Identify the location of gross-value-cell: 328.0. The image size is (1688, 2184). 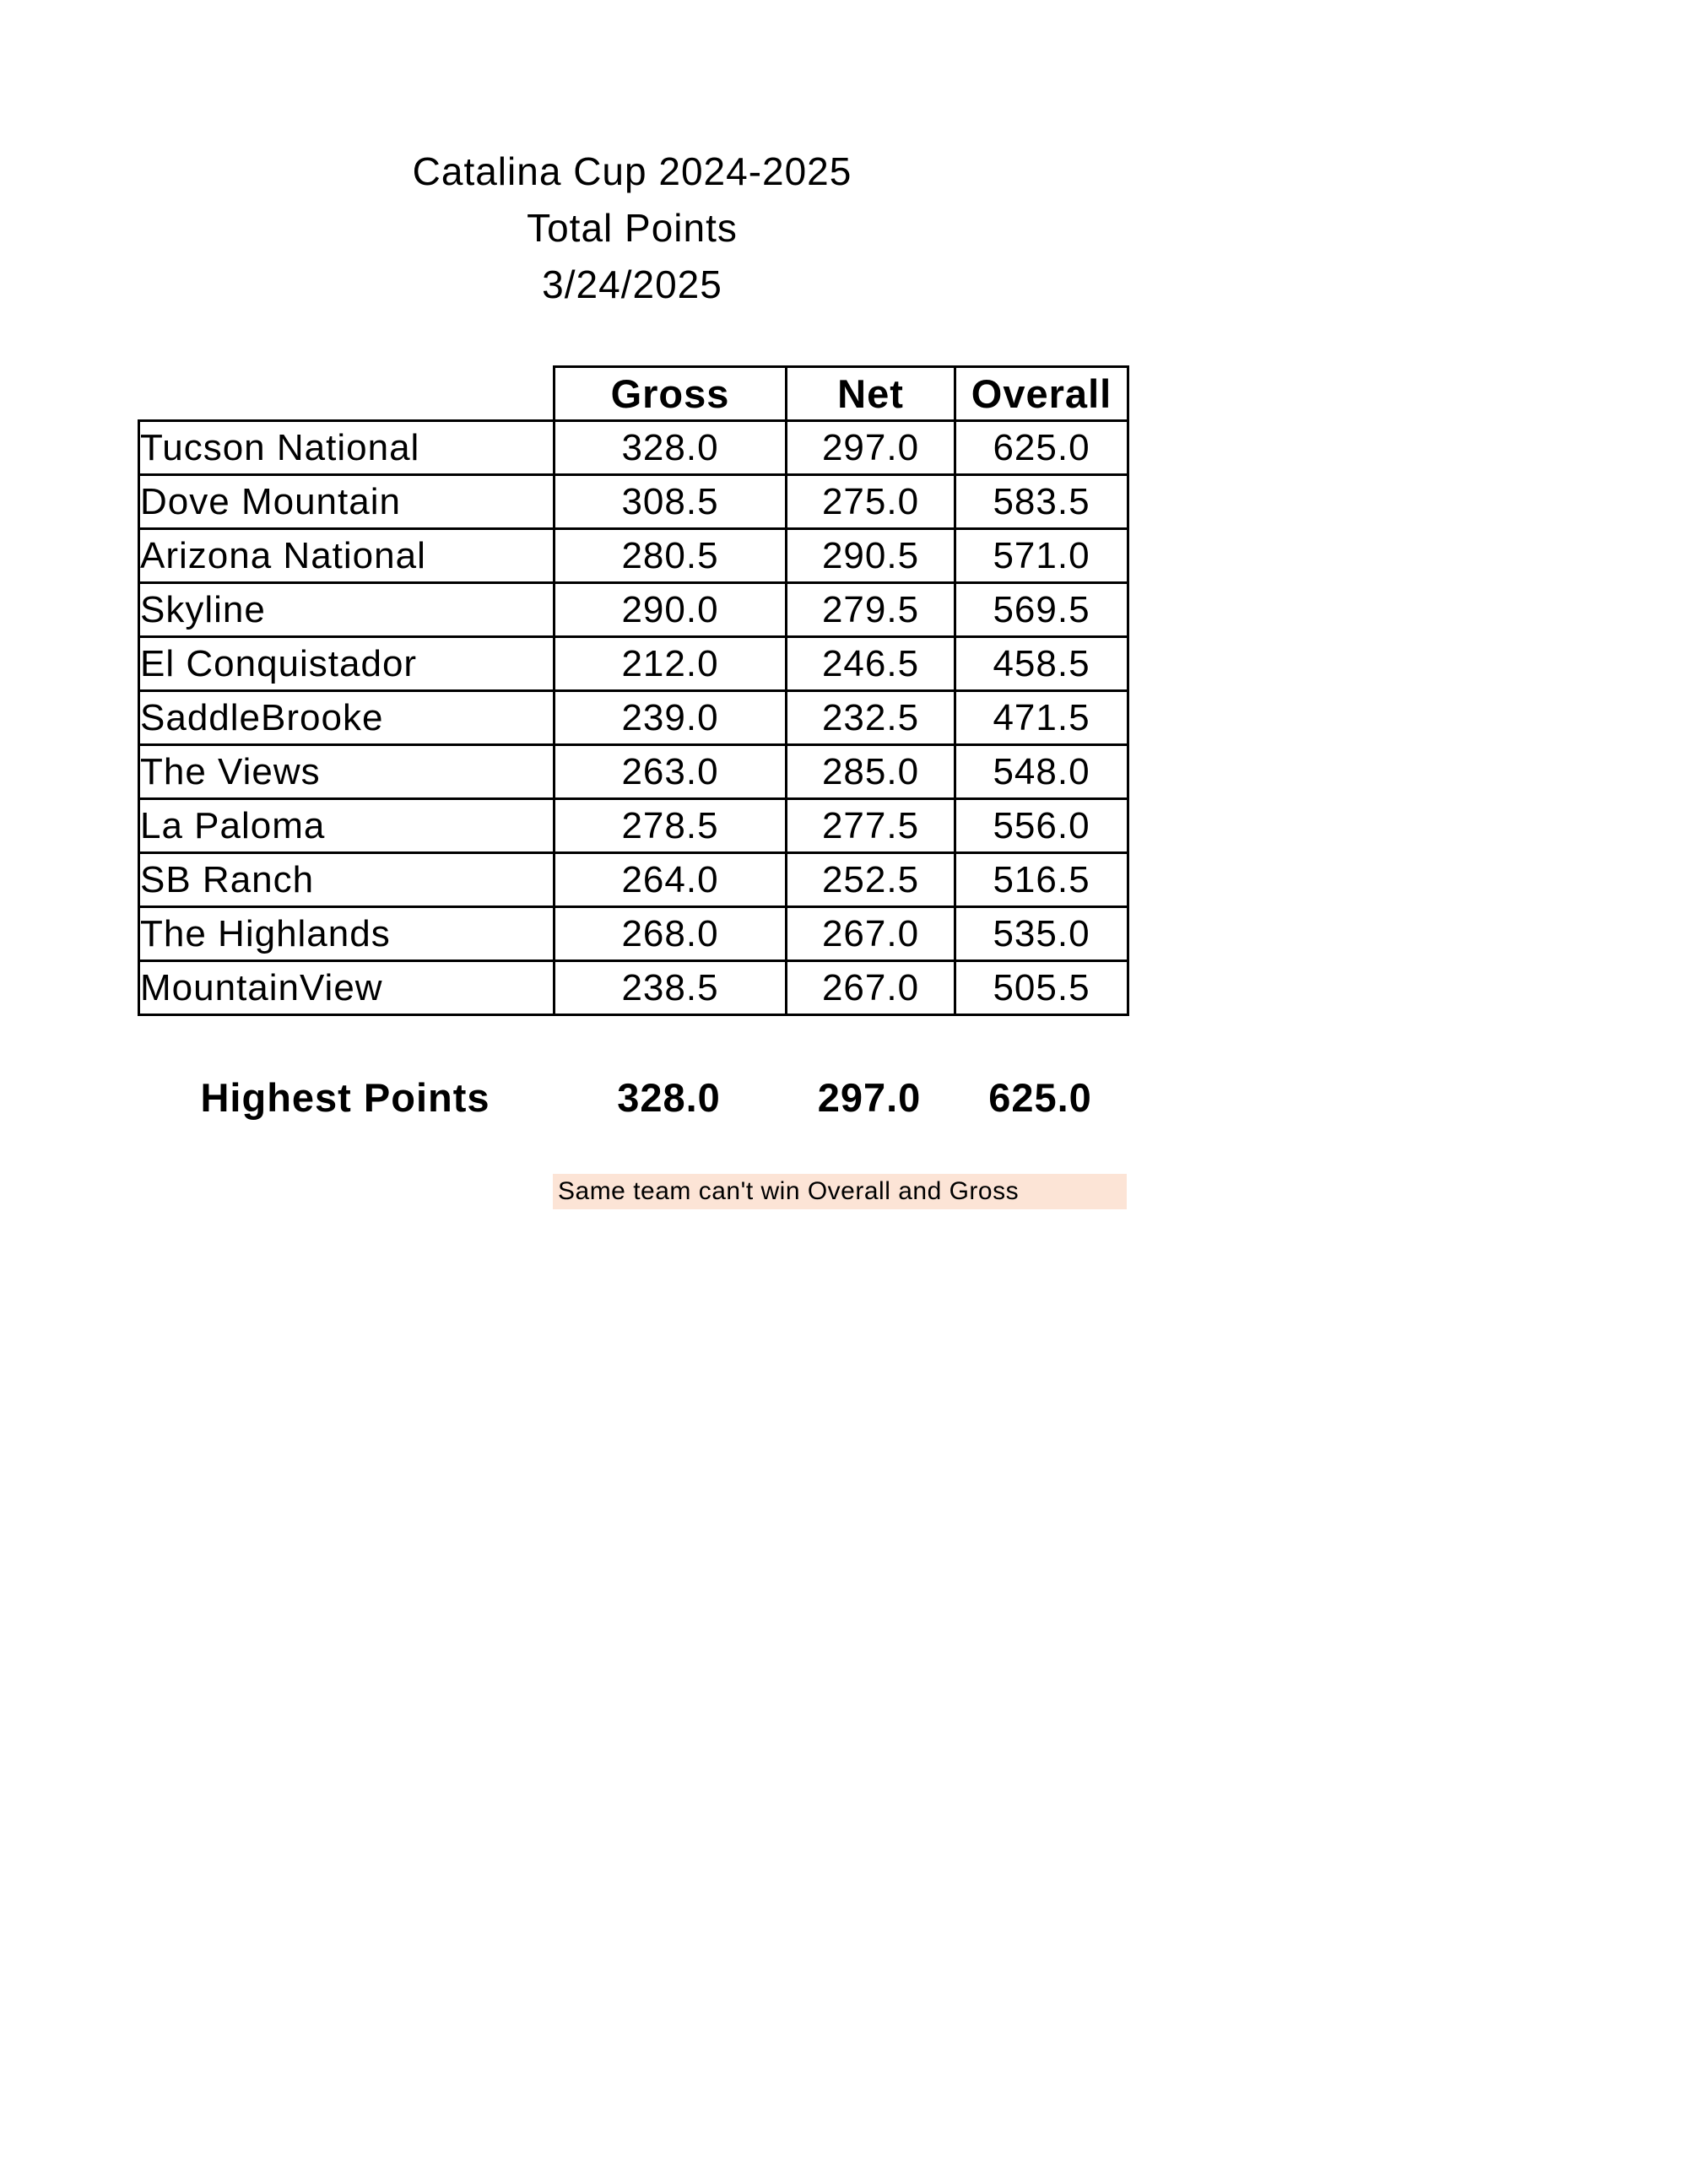
(670, 447).